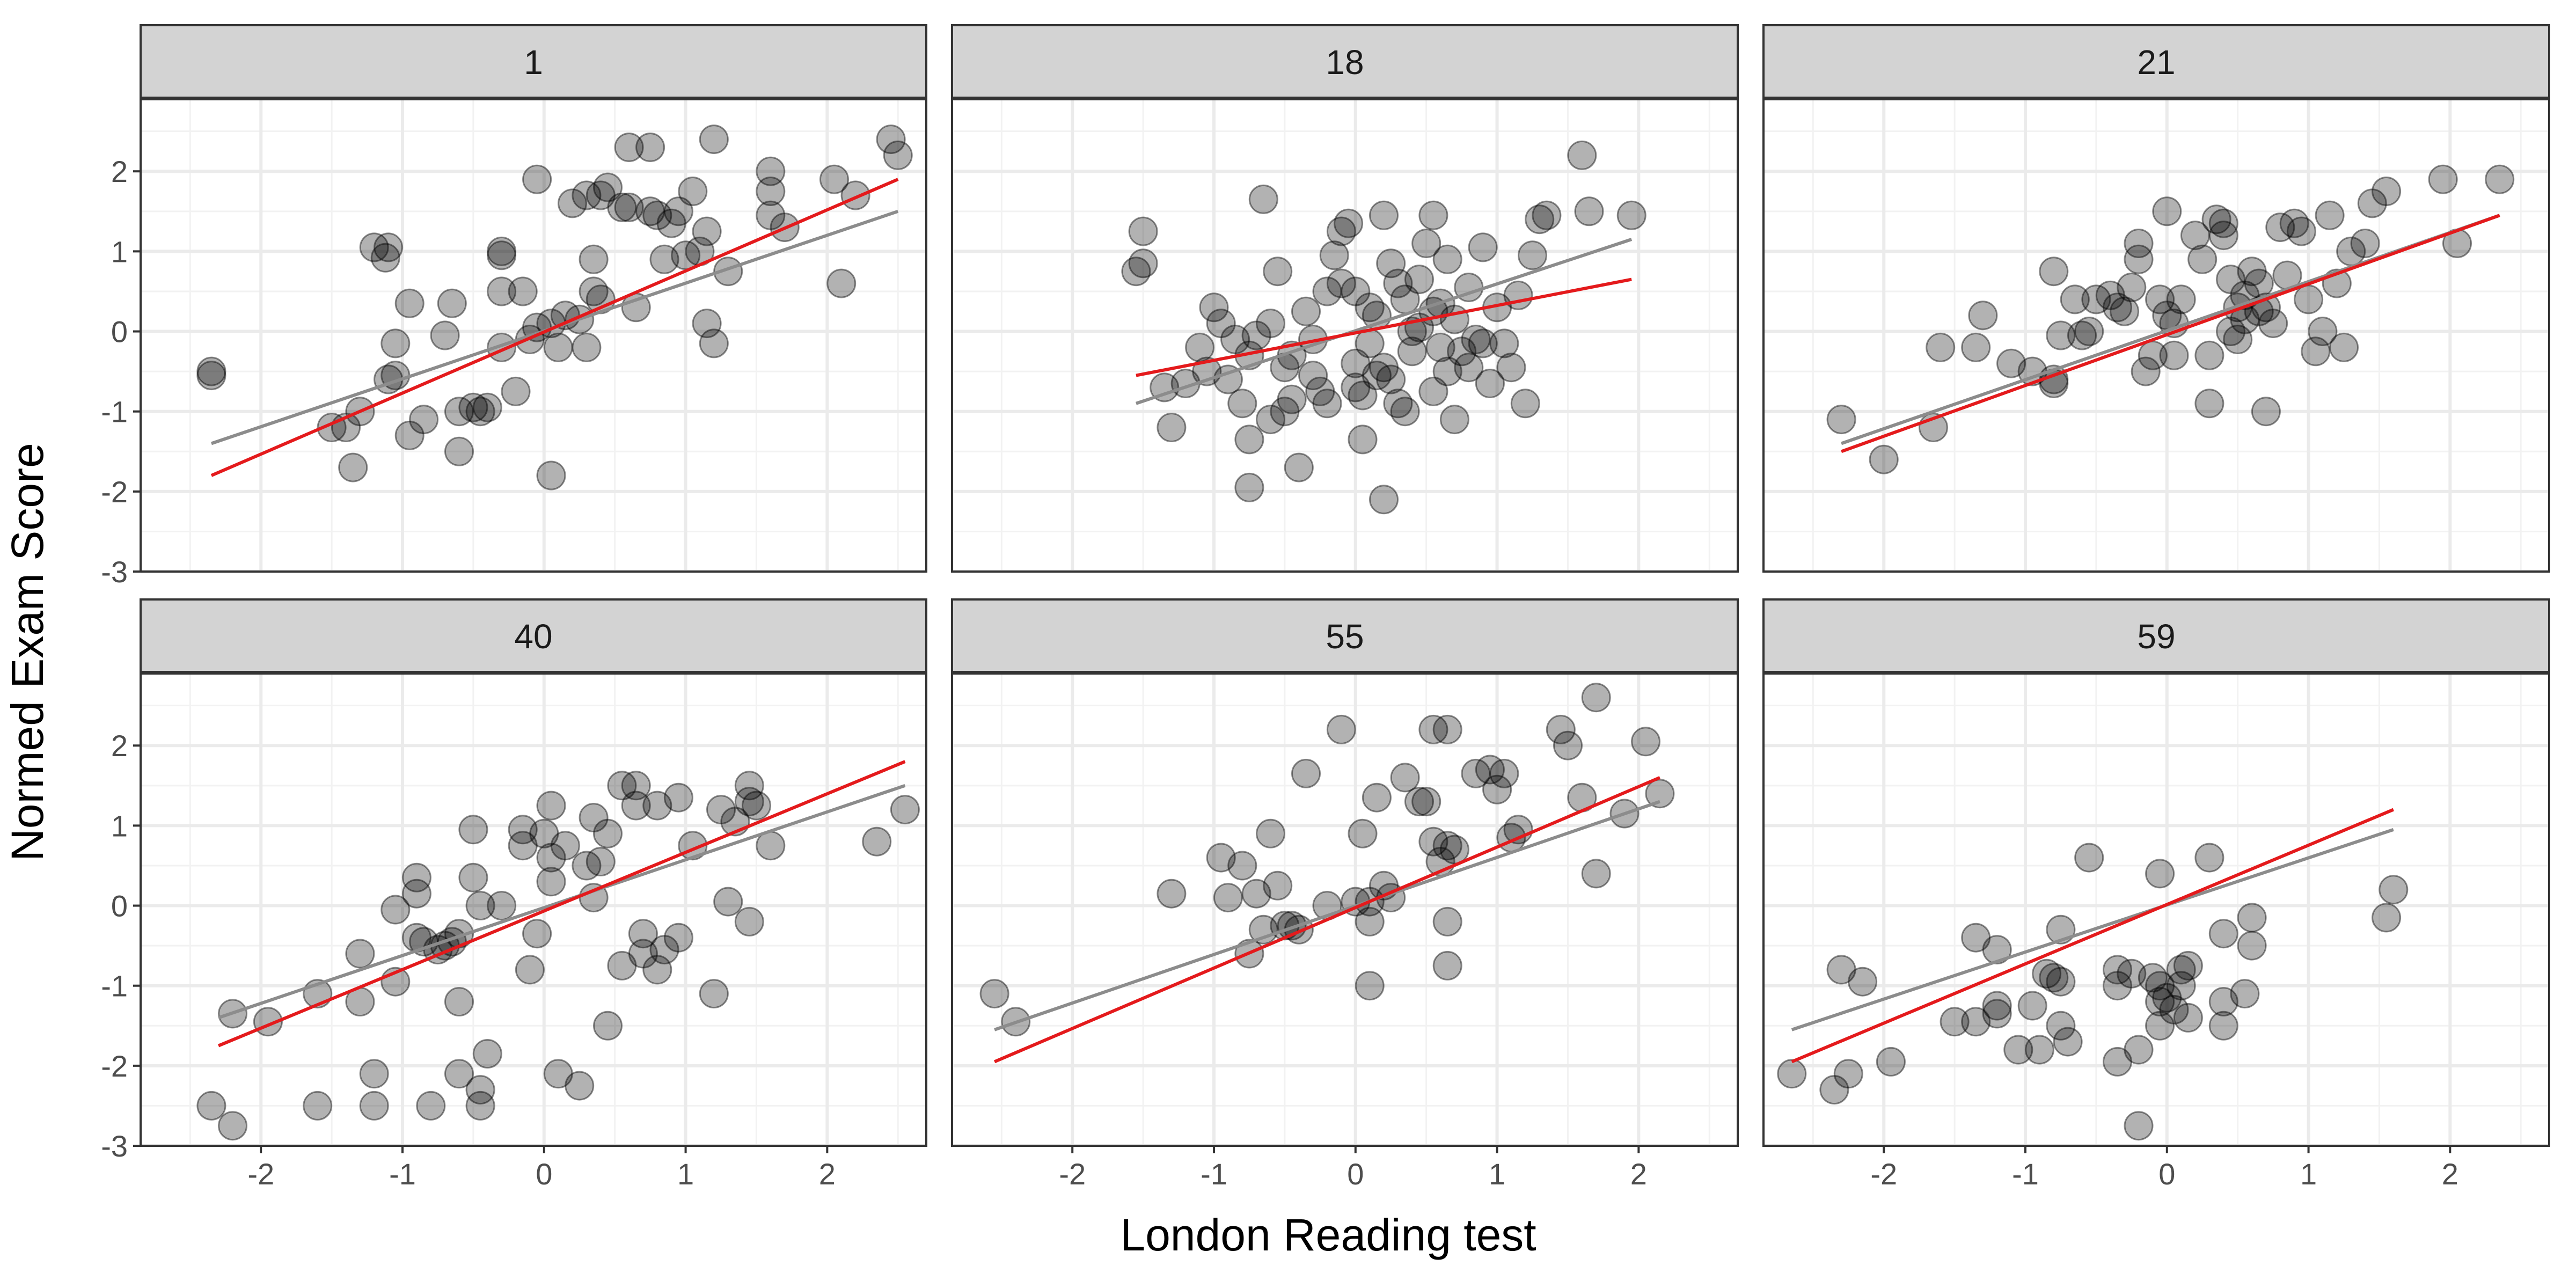  What do you see at coordinates (119, 746) in the screenshot?
I see `y-tick-label: 2` at bounding box center [119, 746].